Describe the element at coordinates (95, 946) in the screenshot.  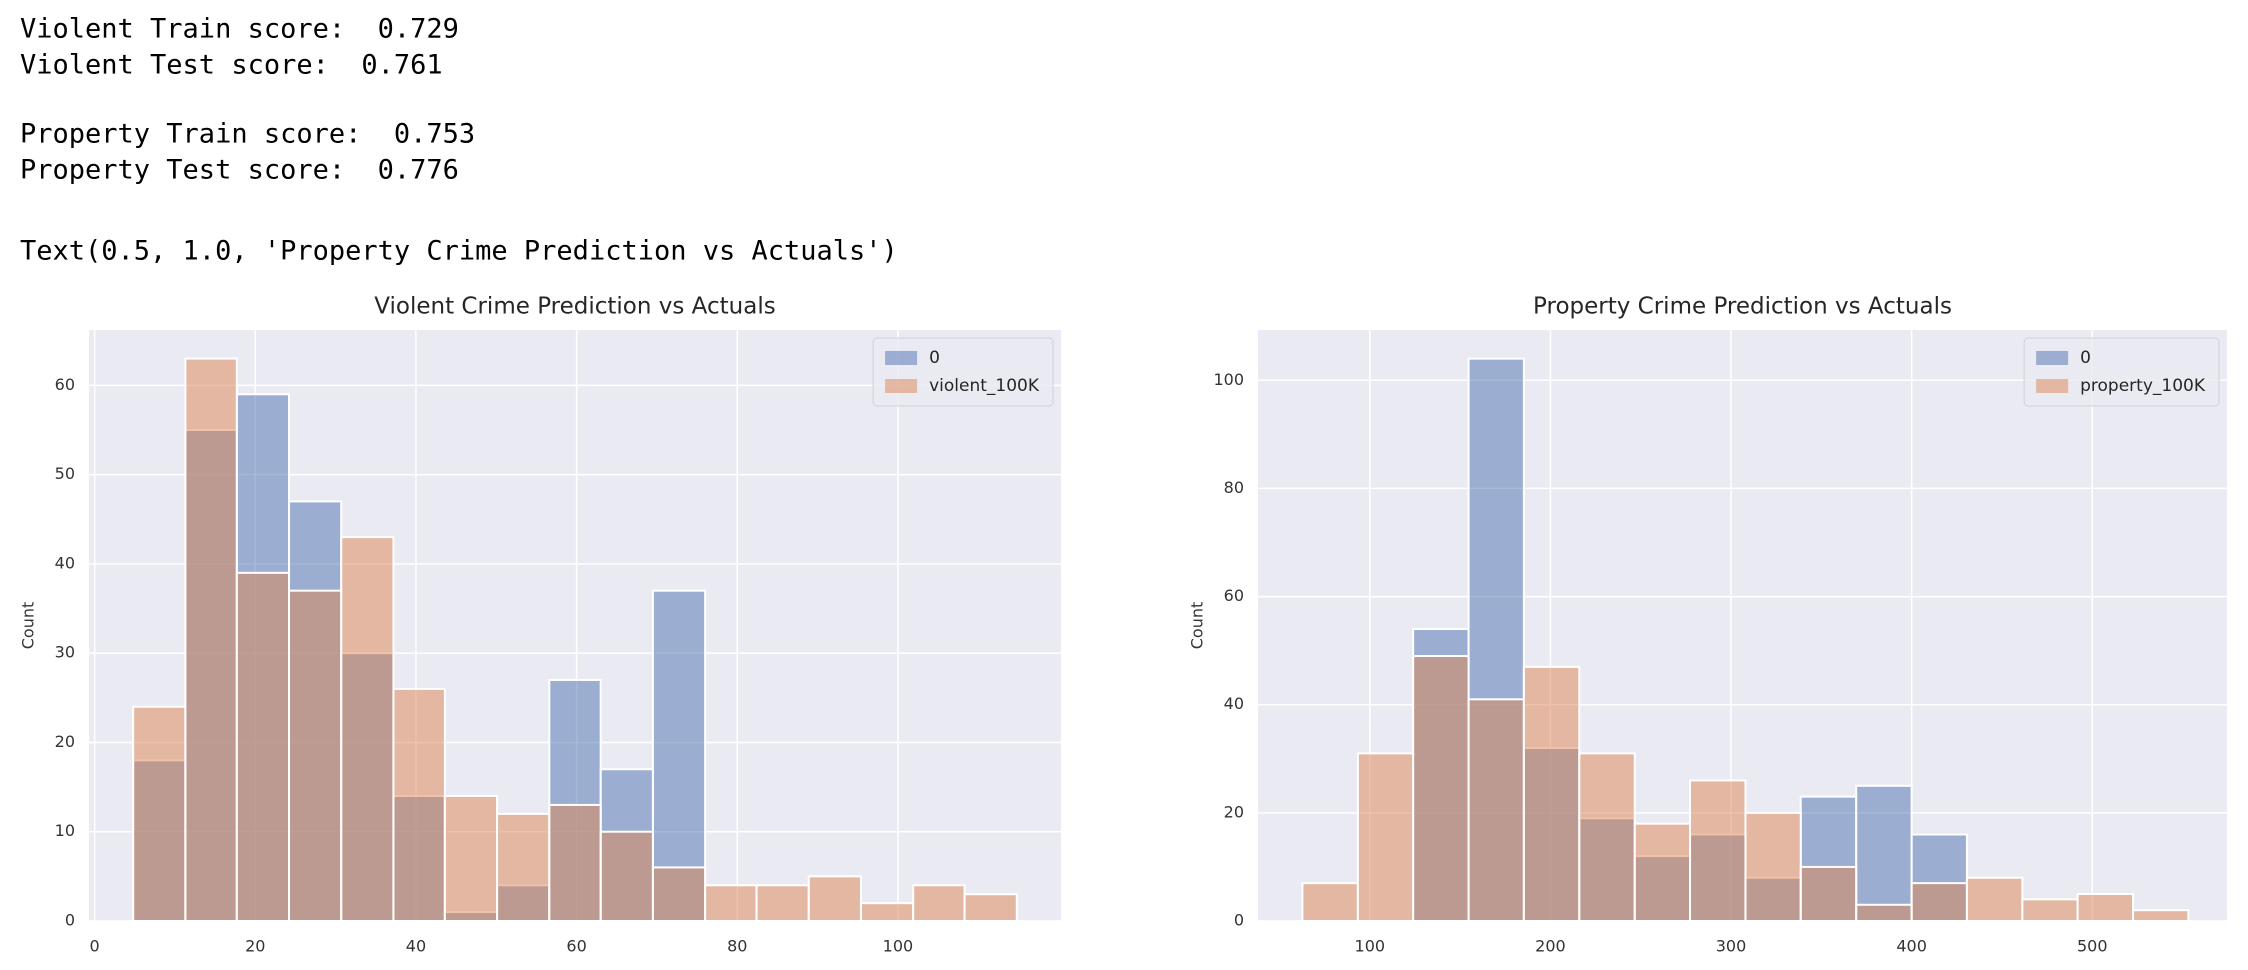
I see `x-tick-label: 0` at that location.